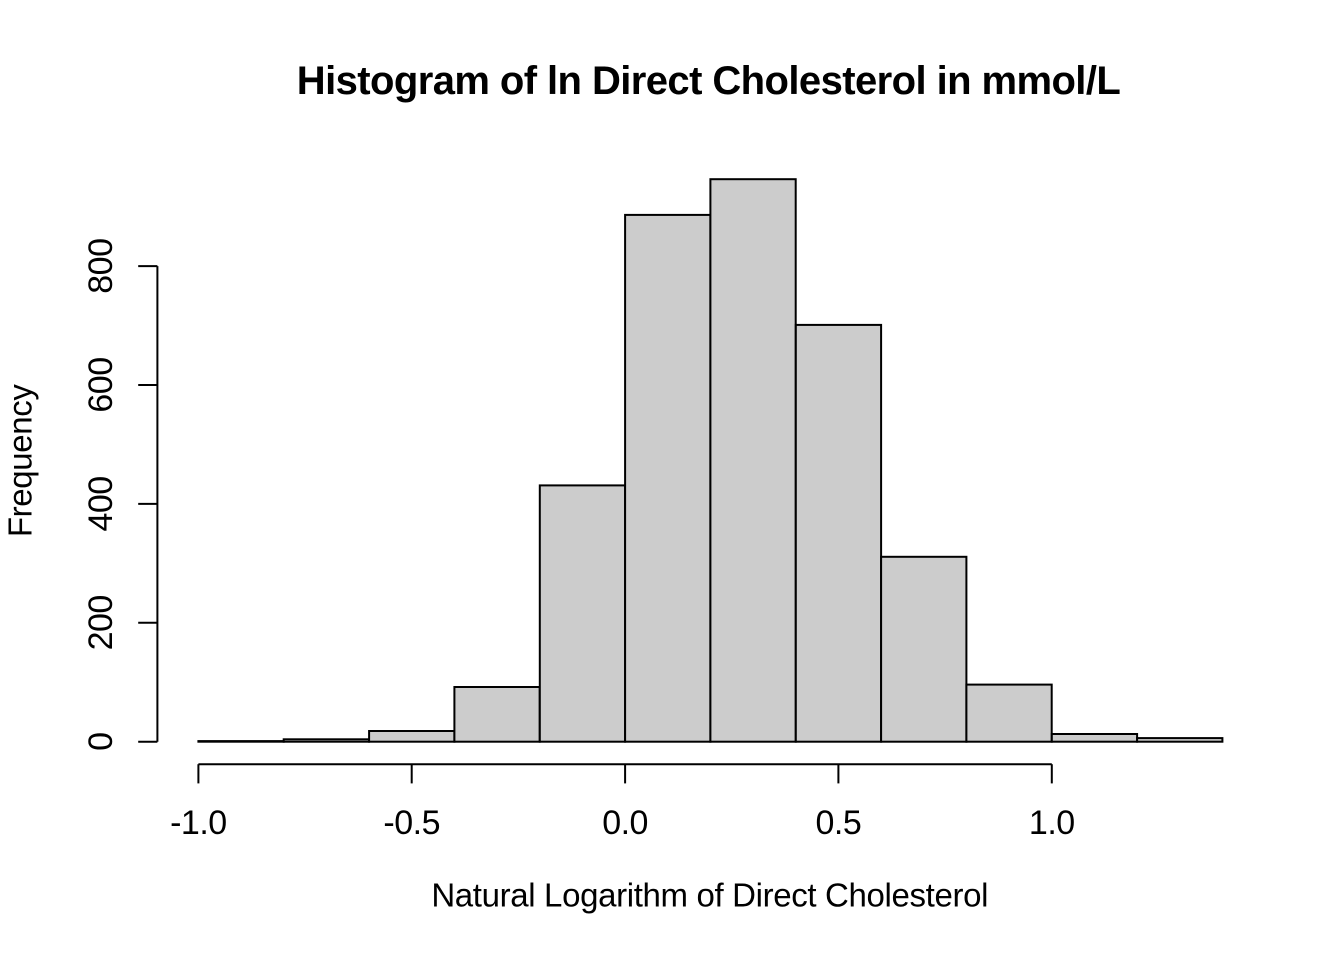 This screenshot has width=1344, height=960. What do you see at coordinates (198, 823) in the screenshot?
I see `svg-text: -1.0` at bounding box center [198, 823].